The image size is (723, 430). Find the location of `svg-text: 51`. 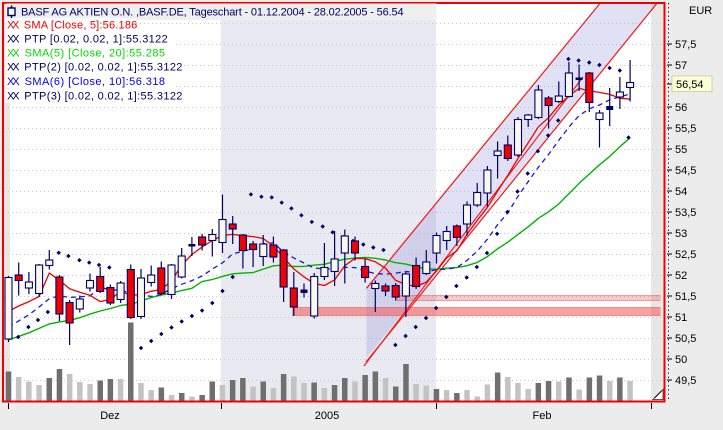

svg-text: 51 is located at coordinates (681, 318).